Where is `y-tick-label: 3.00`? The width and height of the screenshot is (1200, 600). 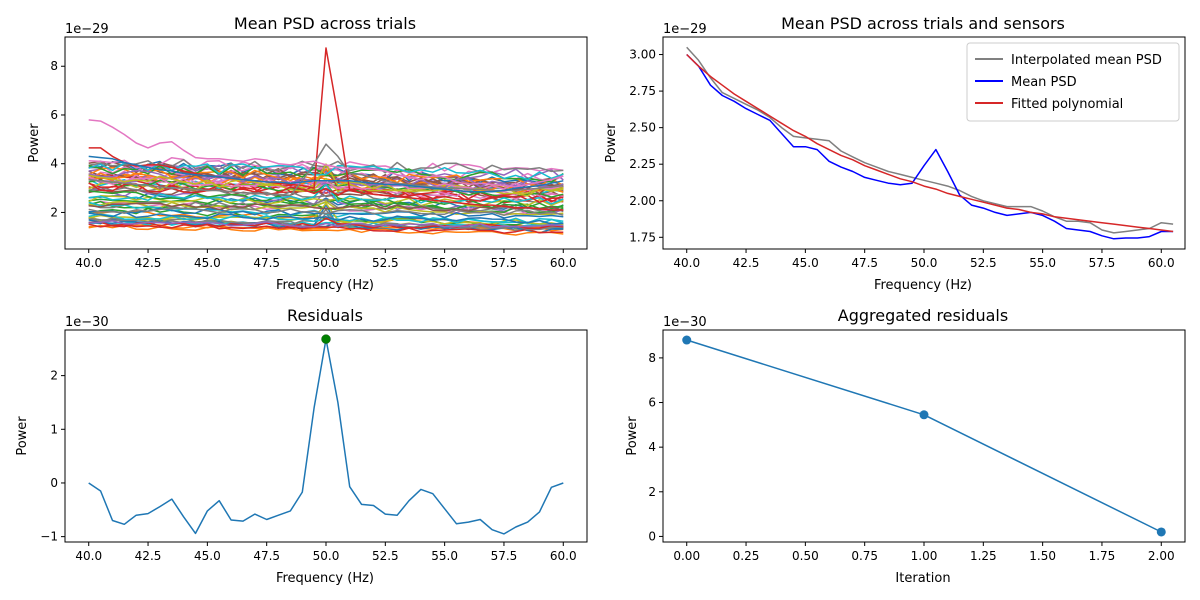
y-tick-label: 3.00 is located at coordinates (642, 55).